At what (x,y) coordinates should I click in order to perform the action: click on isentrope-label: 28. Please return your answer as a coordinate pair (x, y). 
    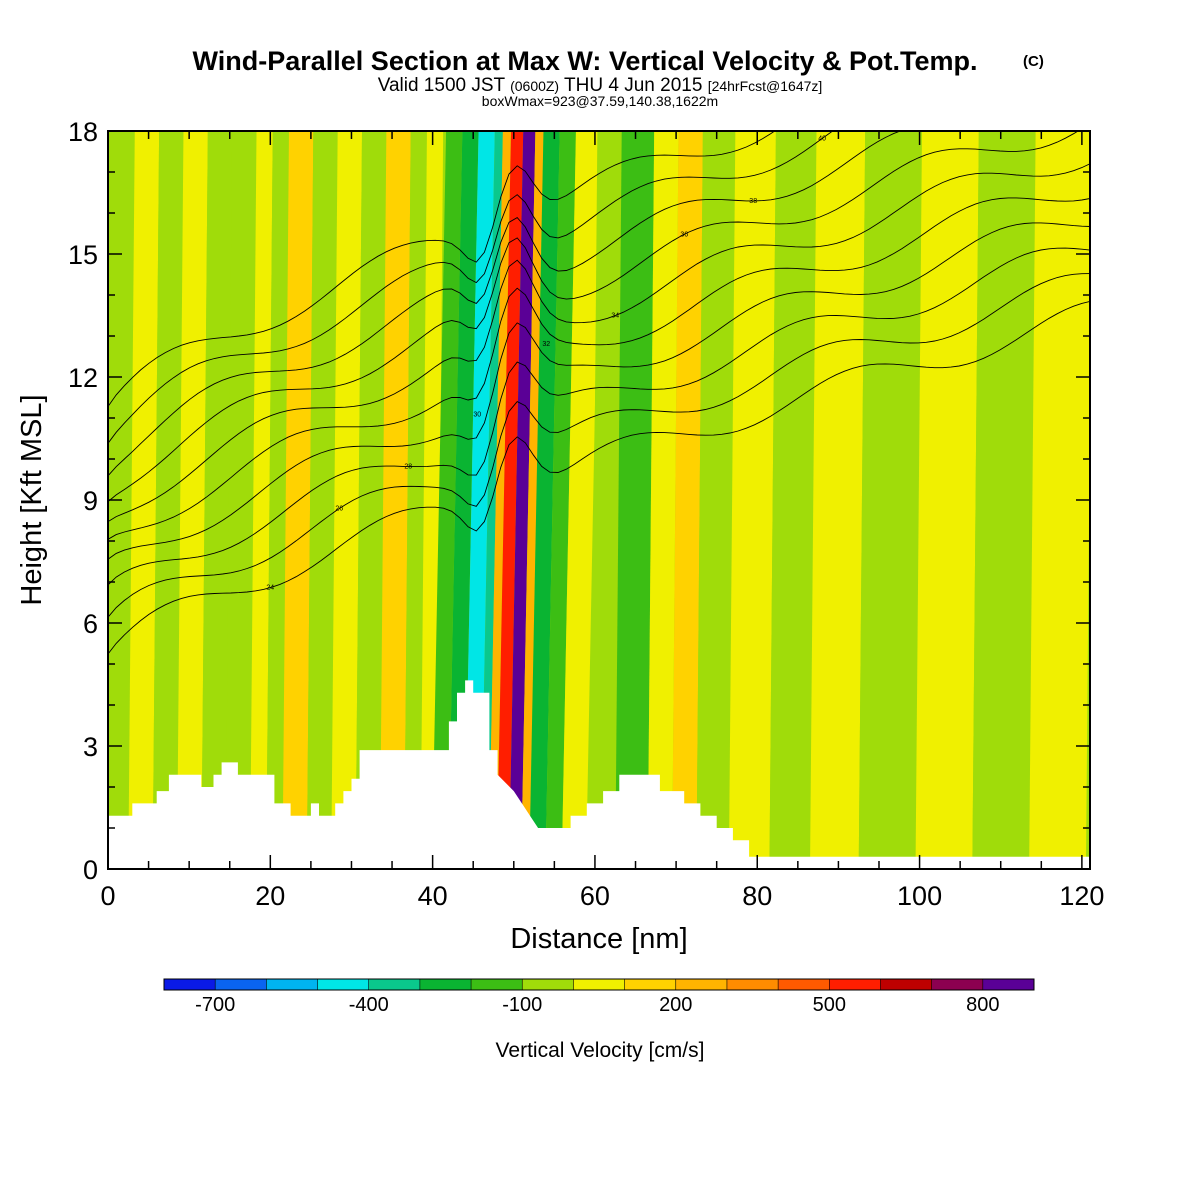
    Looking at the image, I should click on (408, 467).